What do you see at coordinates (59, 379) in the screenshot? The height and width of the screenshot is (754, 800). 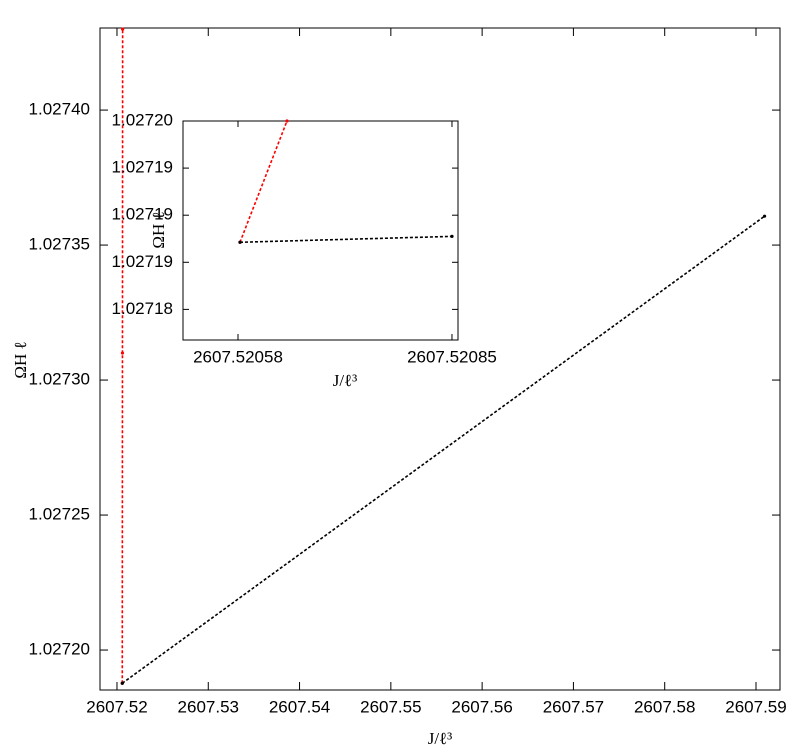 I see `y-tick-label: 1.02730` at bounding box center [59, 379].